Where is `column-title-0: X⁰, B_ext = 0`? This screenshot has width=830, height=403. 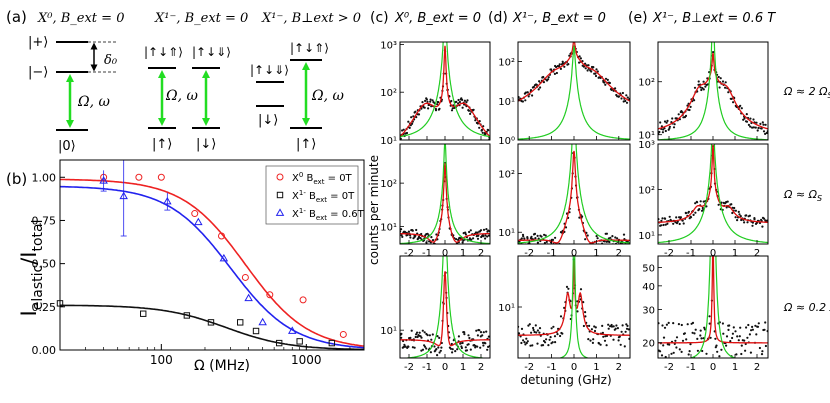 column-title-0: X⁰, B_ext = 0 is located at coordinates (437, 18).